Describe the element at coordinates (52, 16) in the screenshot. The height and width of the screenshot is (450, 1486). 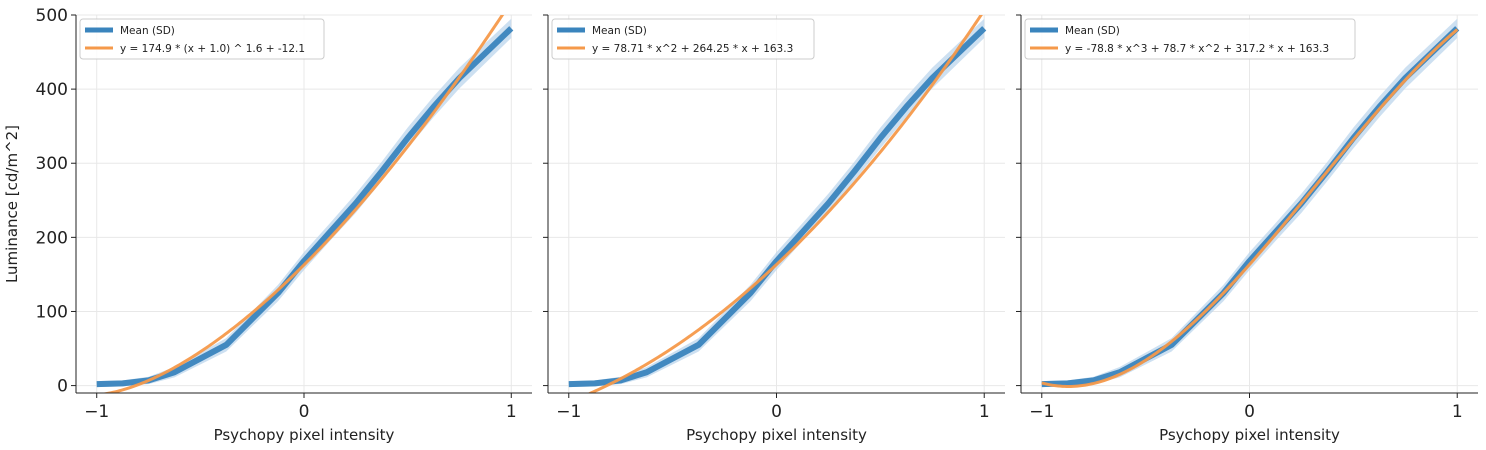
I see `y-tick-label: 500` at that location.